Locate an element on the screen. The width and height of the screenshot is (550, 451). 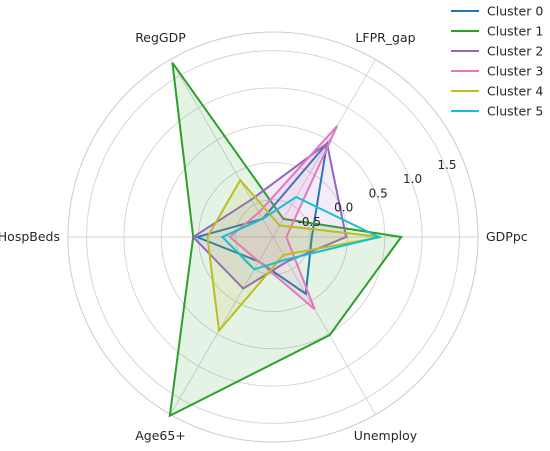
series-4-polygon is located at coordinates (294, 255).